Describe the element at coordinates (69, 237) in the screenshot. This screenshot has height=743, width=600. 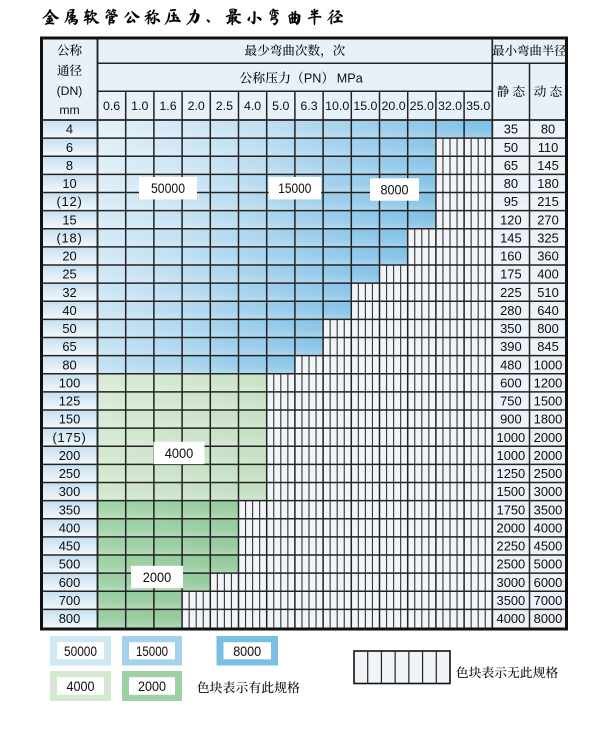
I see `svg-text: (18)` at that location.